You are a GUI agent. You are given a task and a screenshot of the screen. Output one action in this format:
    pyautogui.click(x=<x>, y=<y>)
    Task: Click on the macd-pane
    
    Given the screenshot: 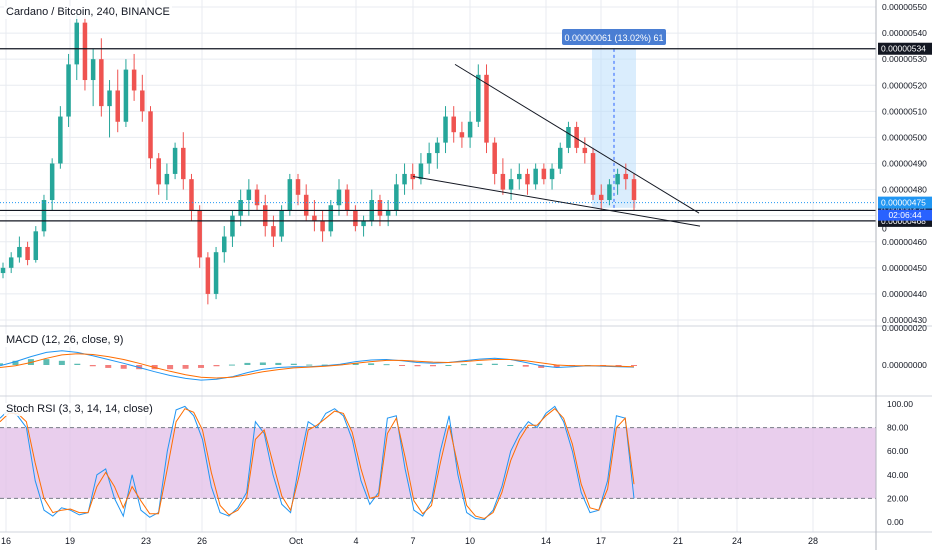 What is the action you would take?
    pyautogui.click(x=318, y=365)
    